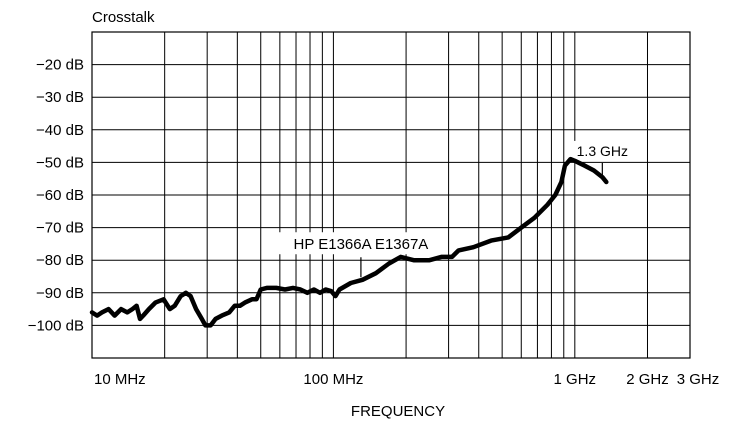 The width and height of the screenshot is (742, 423). What do you see at coordinates (60, 65) in the screenshot?
I see `y-tick-label: −20 dB` at bounding box center [60, 65].